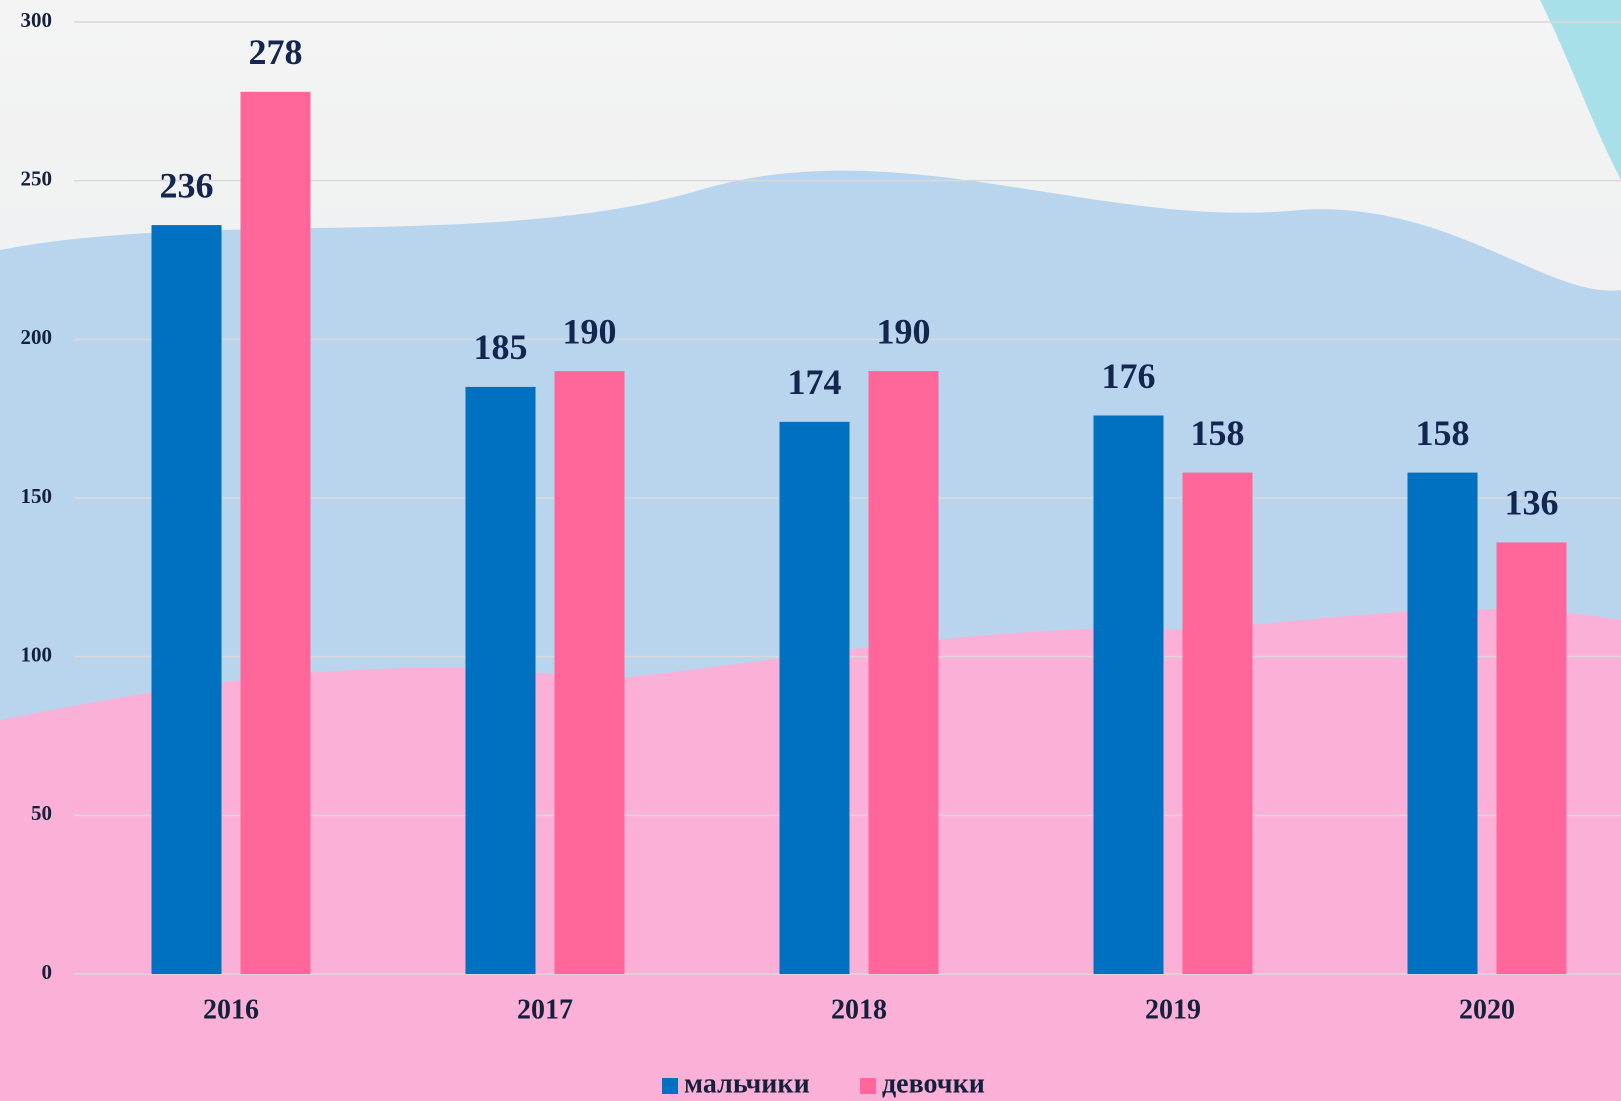  What do you see at coordinates (47, 972) in the screenshot?
I see `y-tick-label: 0` at bounding box center [47, 972].